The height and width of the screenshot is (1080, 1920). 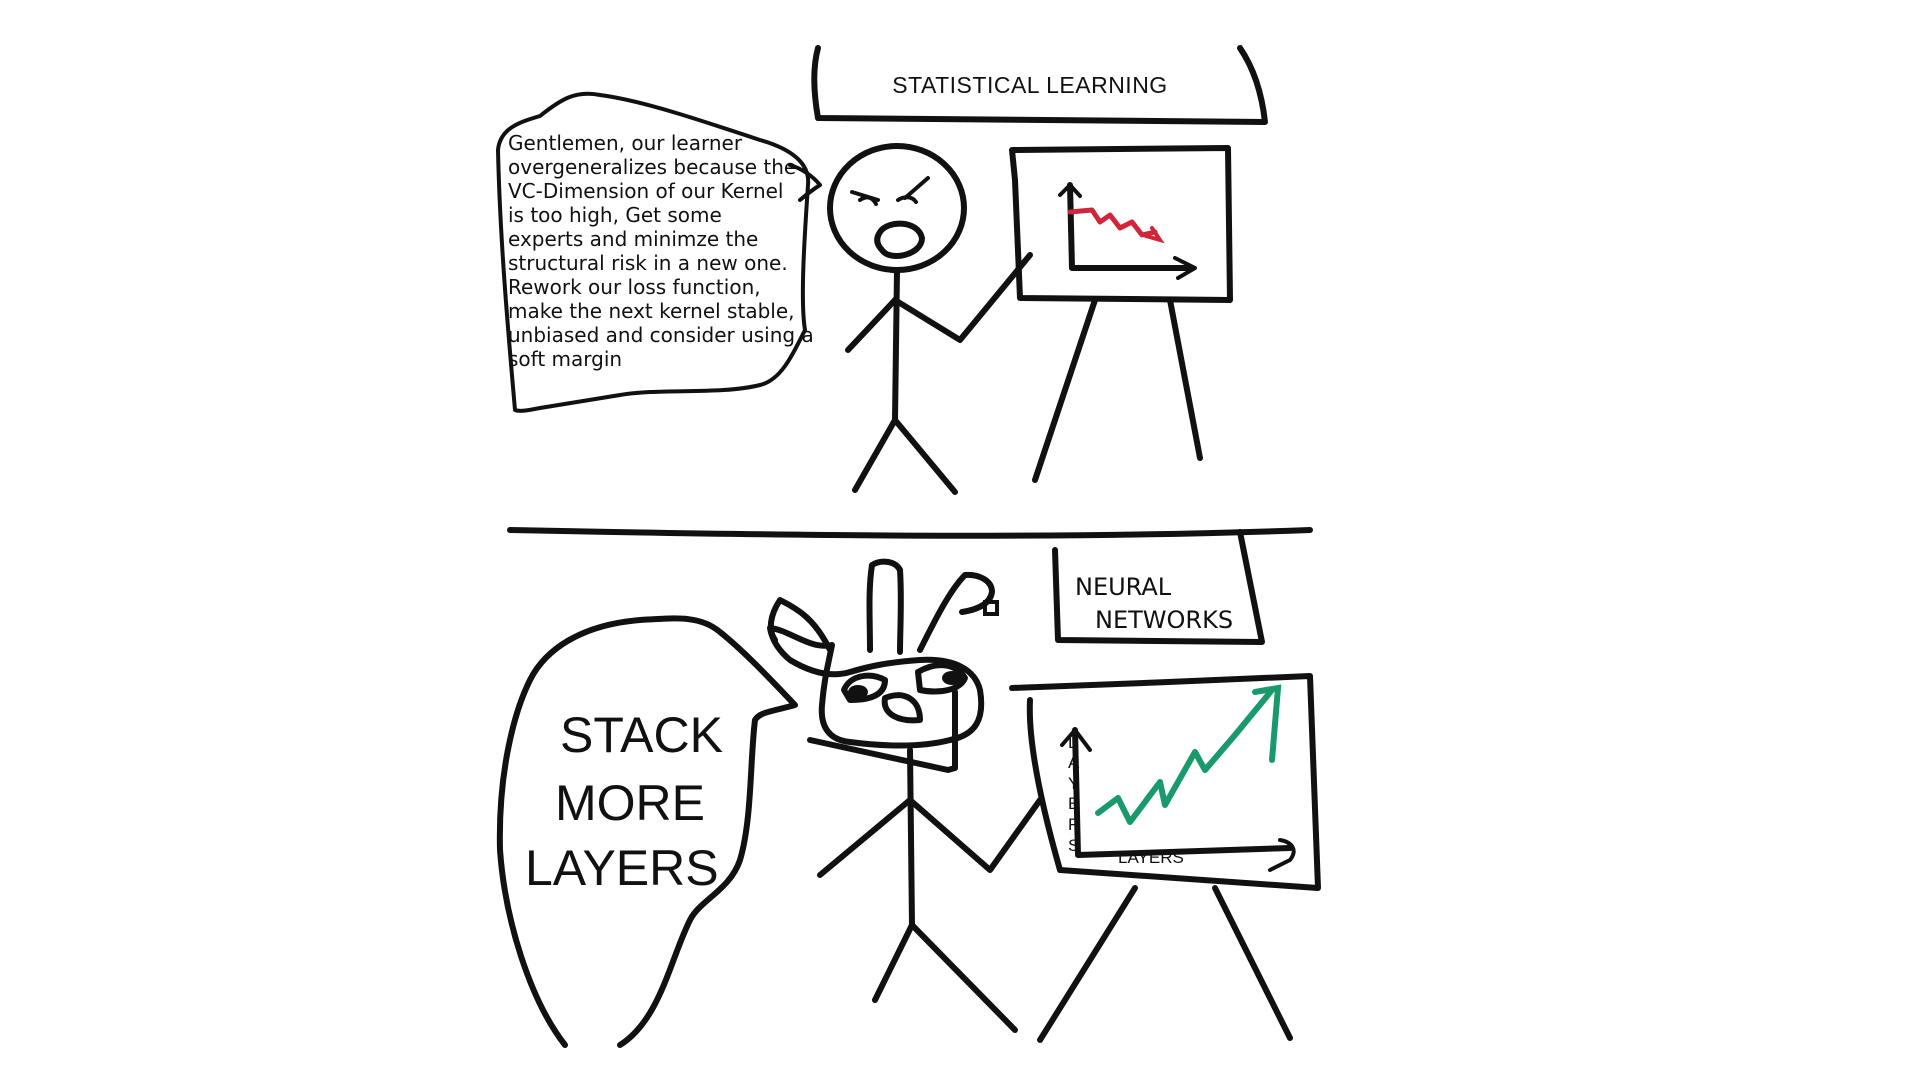 What do you see at coordinates (634, 287) in the screenshot?
I see `speech-line: Rework our loss function,` at bounding box center [634, 287].